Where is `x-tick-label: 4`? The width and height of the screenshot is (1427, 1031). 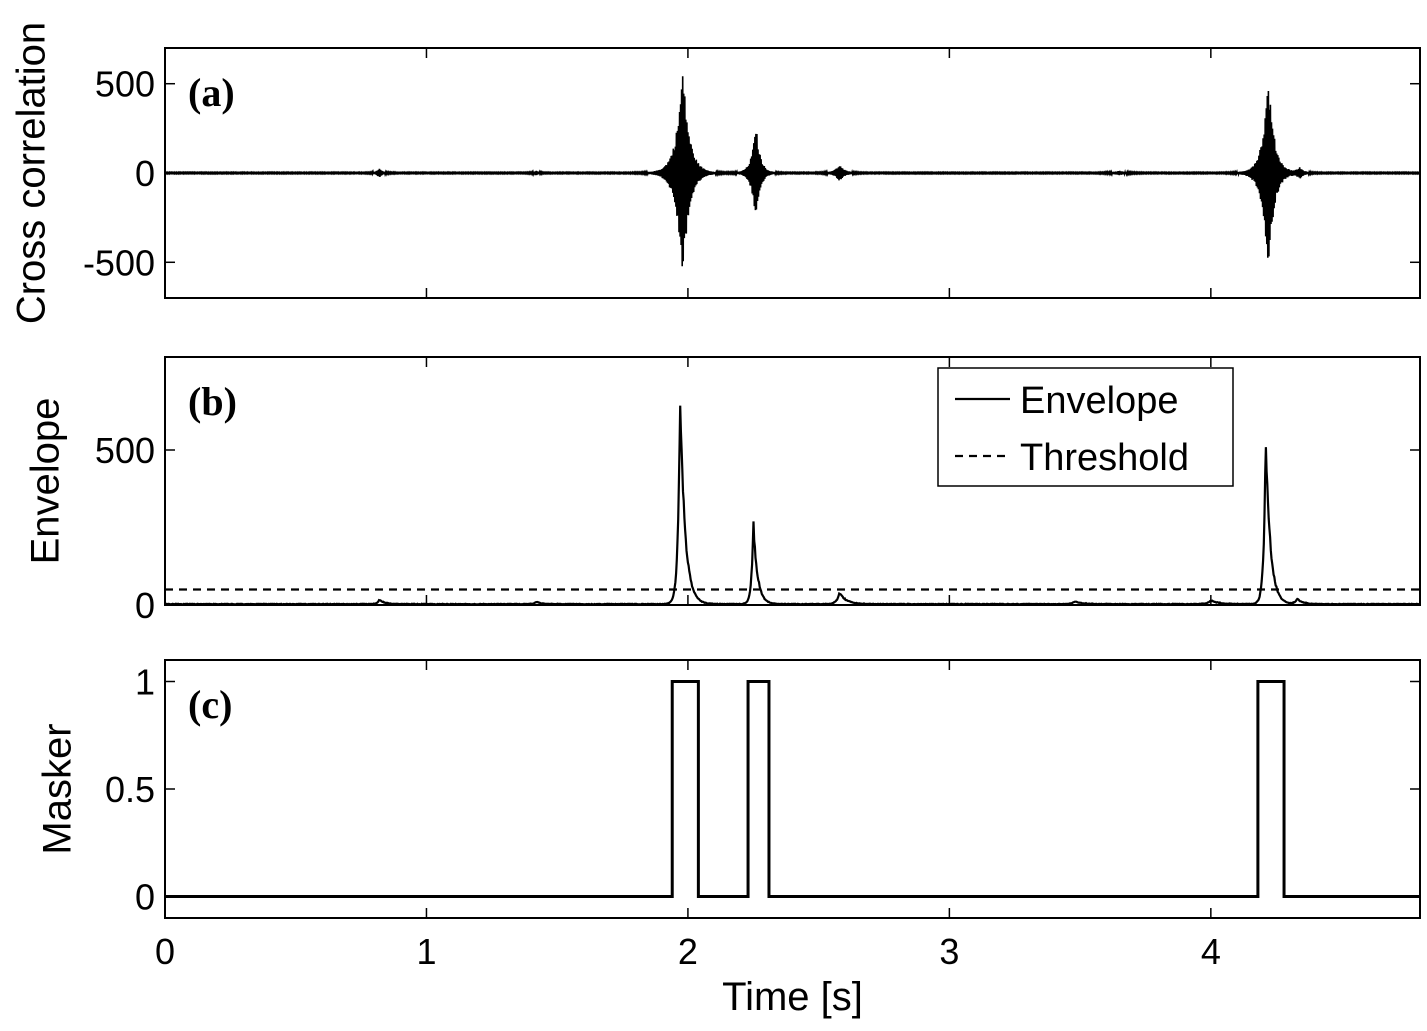 x-tick-label: 4 is located at coordinates (1211, 951).